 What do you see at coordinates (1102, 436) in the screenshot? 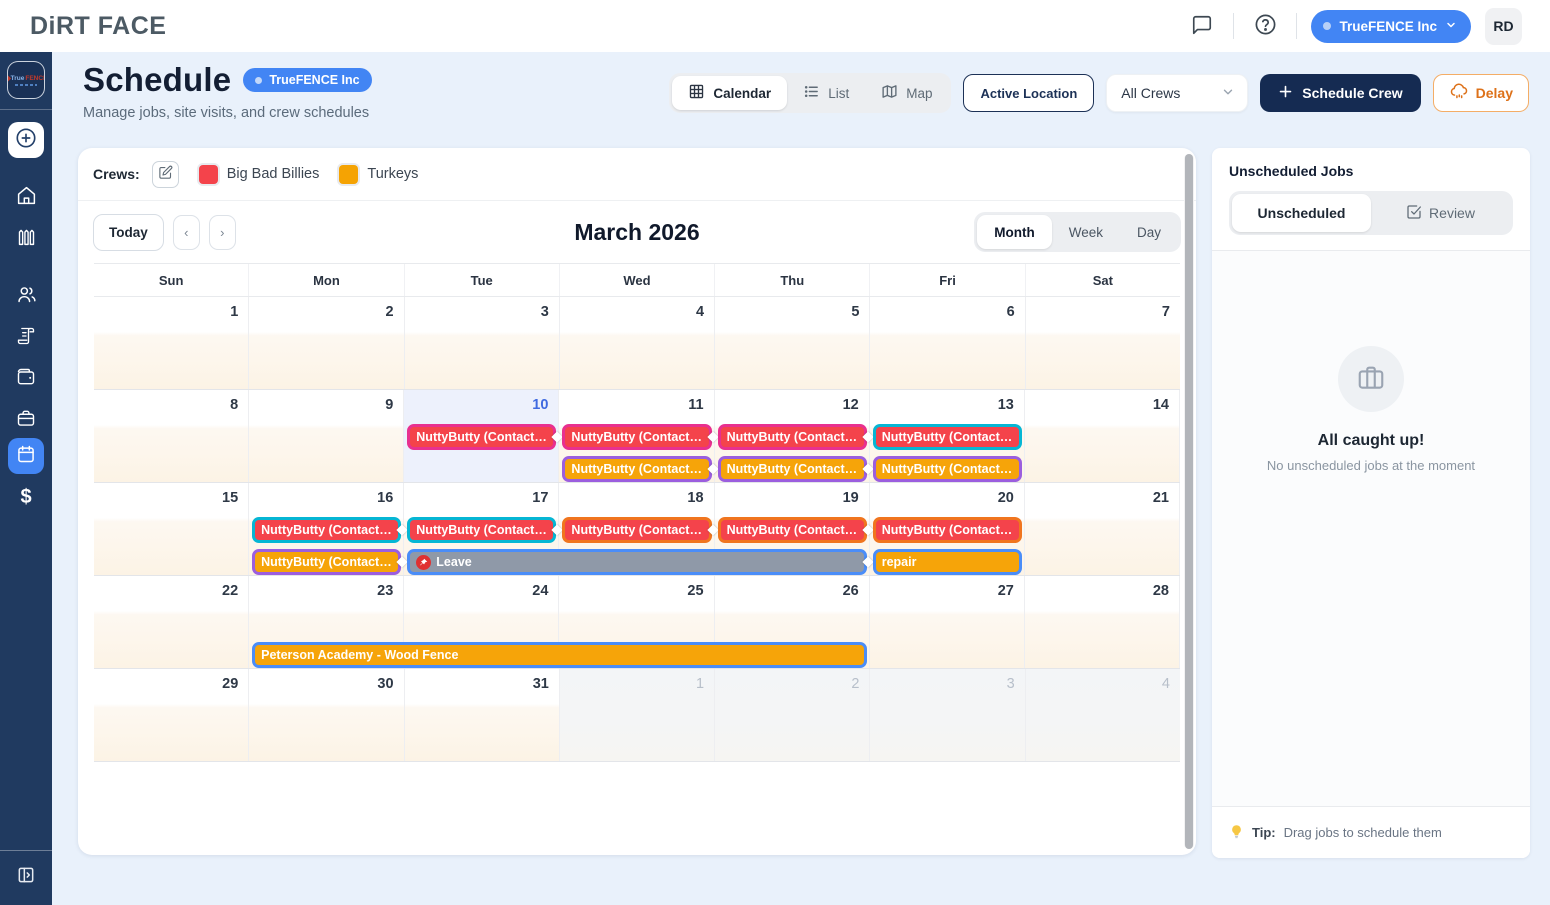
I see `day-cell: 14` at bounding box center [1102, 436].